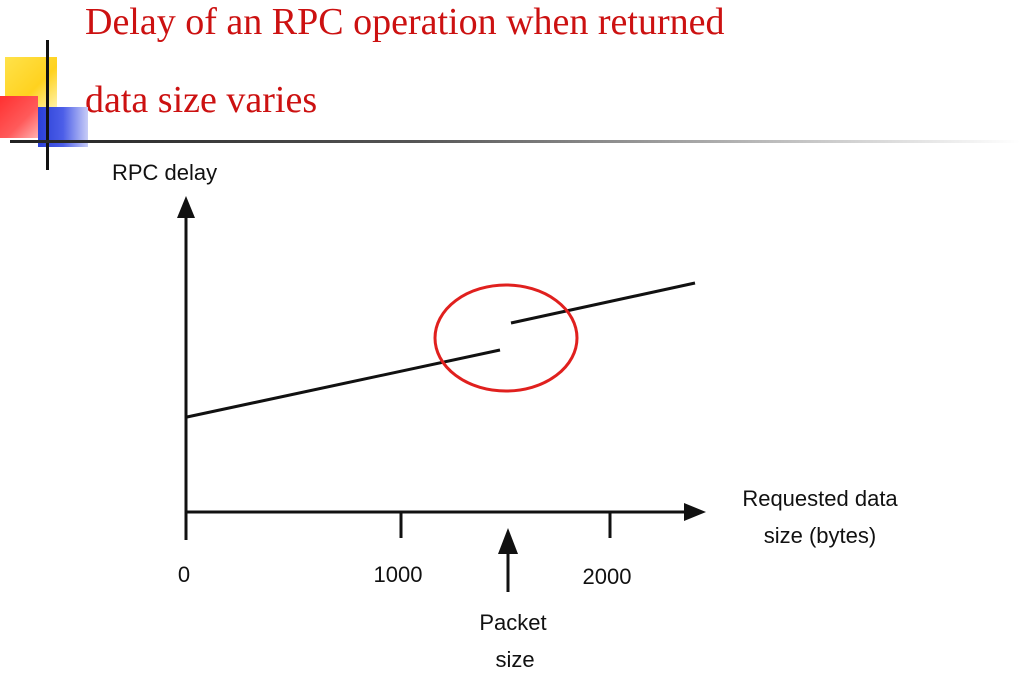 The height and width of the screenshot is (682, 1024). I want to click on discontinuity-highlight-circle, so click(506, 338).